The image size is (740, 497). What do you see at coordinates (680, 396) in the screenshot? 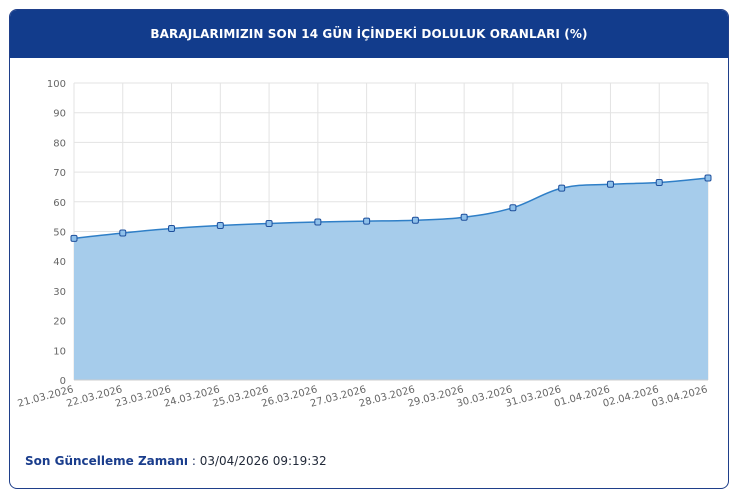
I see `x-tick-label: 03.04.2026` at bounding box center [680, 396].